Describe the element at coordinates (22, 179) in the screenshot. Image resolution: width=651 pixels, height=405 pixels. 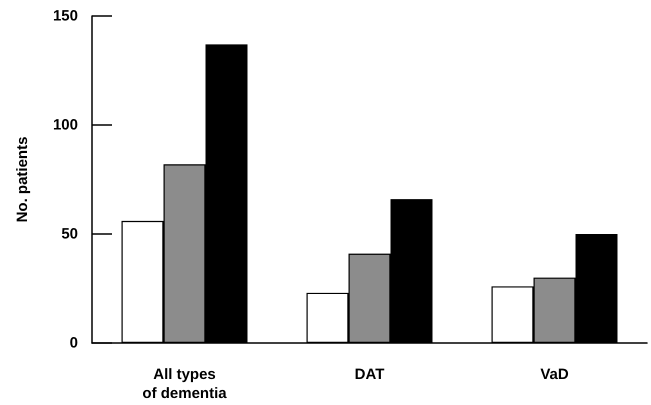
I see `y-axis-title: No. patients` at that location.